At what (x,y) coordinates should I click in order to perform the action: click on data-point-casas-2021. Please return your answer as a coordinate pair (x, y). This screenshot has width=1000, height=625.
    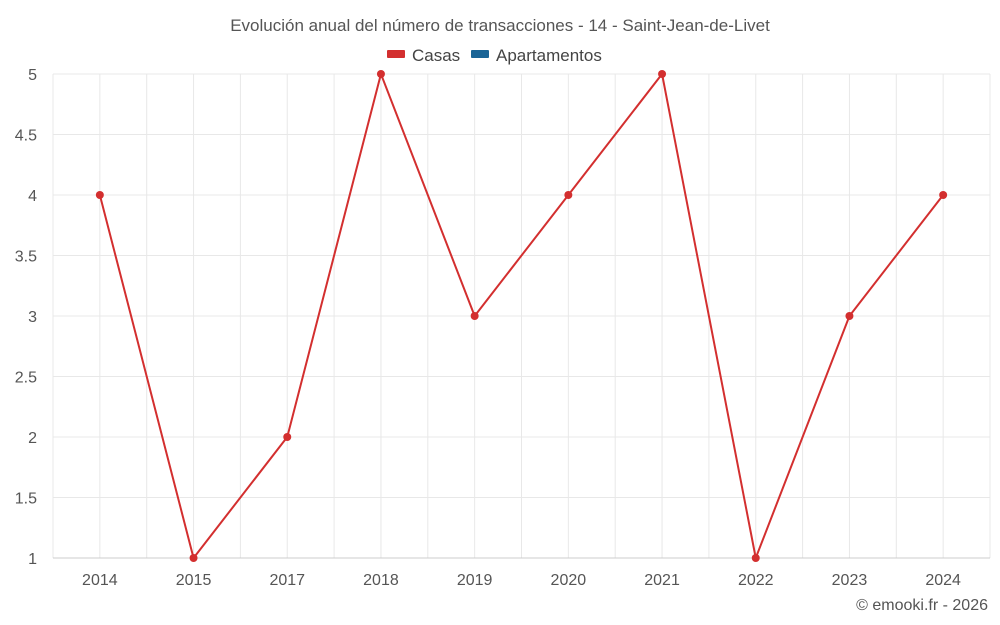
    Looking at the image, I should click on (662, 74).